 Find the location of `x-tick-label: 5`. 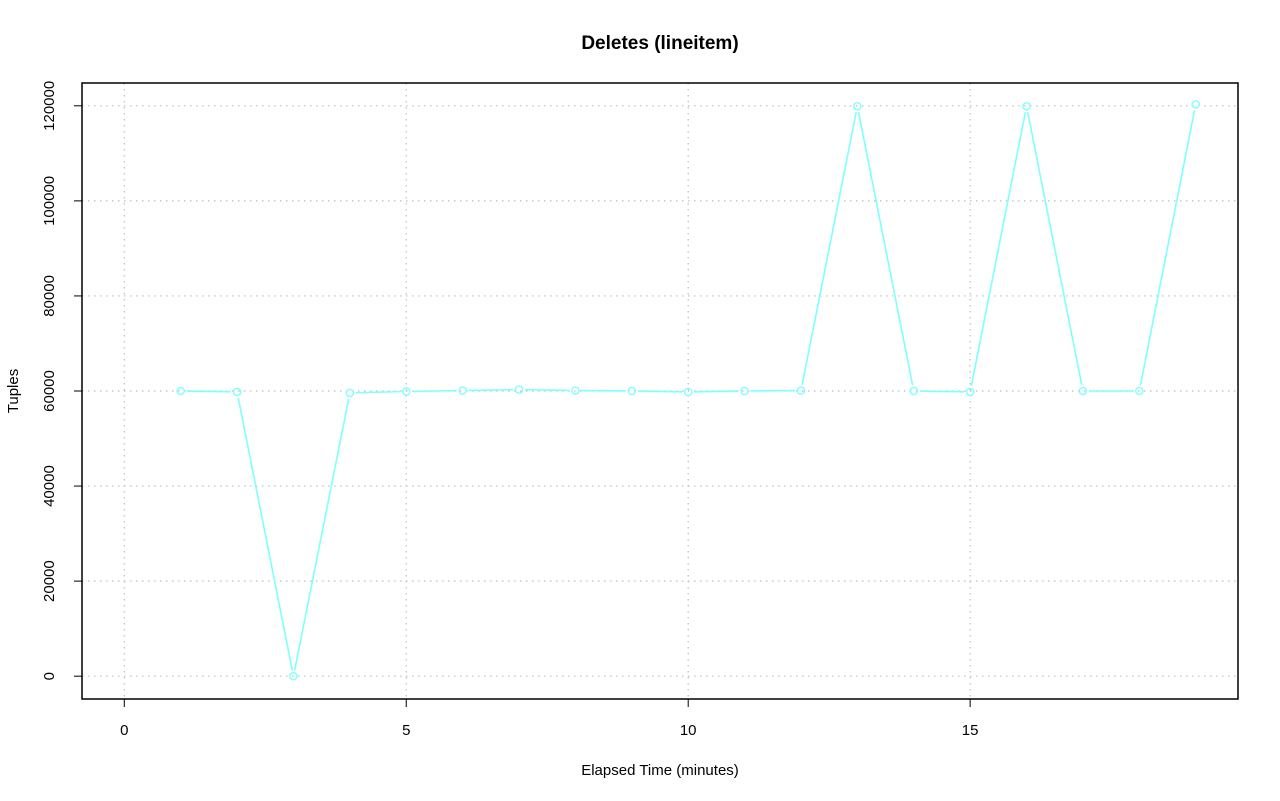

x-tick-label: 5 is located at coordinates (406, 730).